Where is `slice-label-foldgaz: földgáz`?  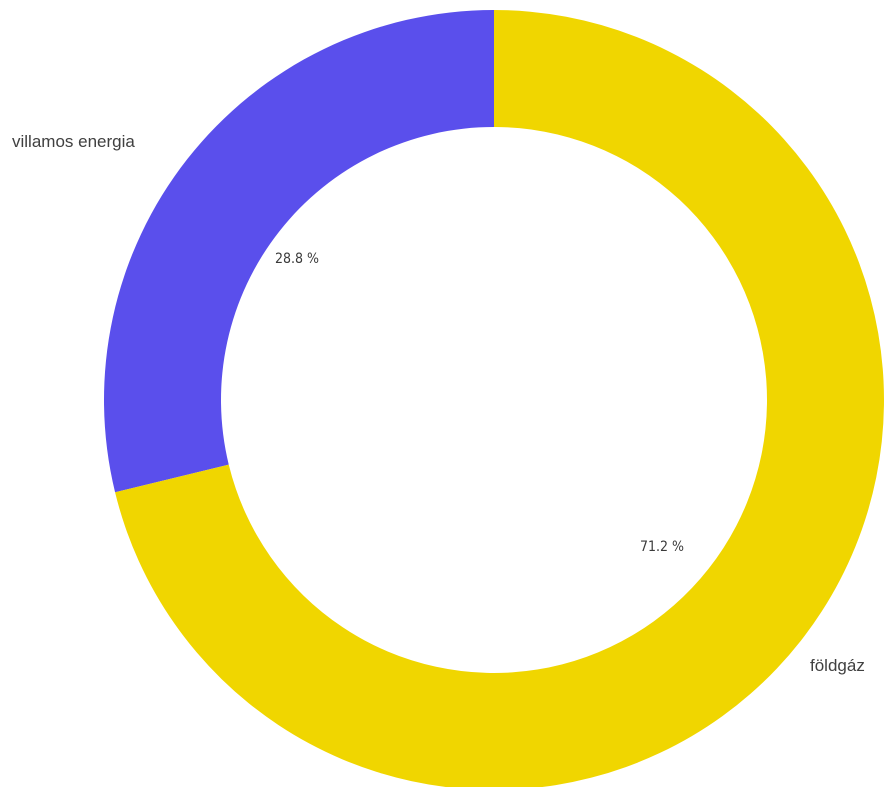
slice-label-foldgaz: földgáz is located at coordinates (837, 665).